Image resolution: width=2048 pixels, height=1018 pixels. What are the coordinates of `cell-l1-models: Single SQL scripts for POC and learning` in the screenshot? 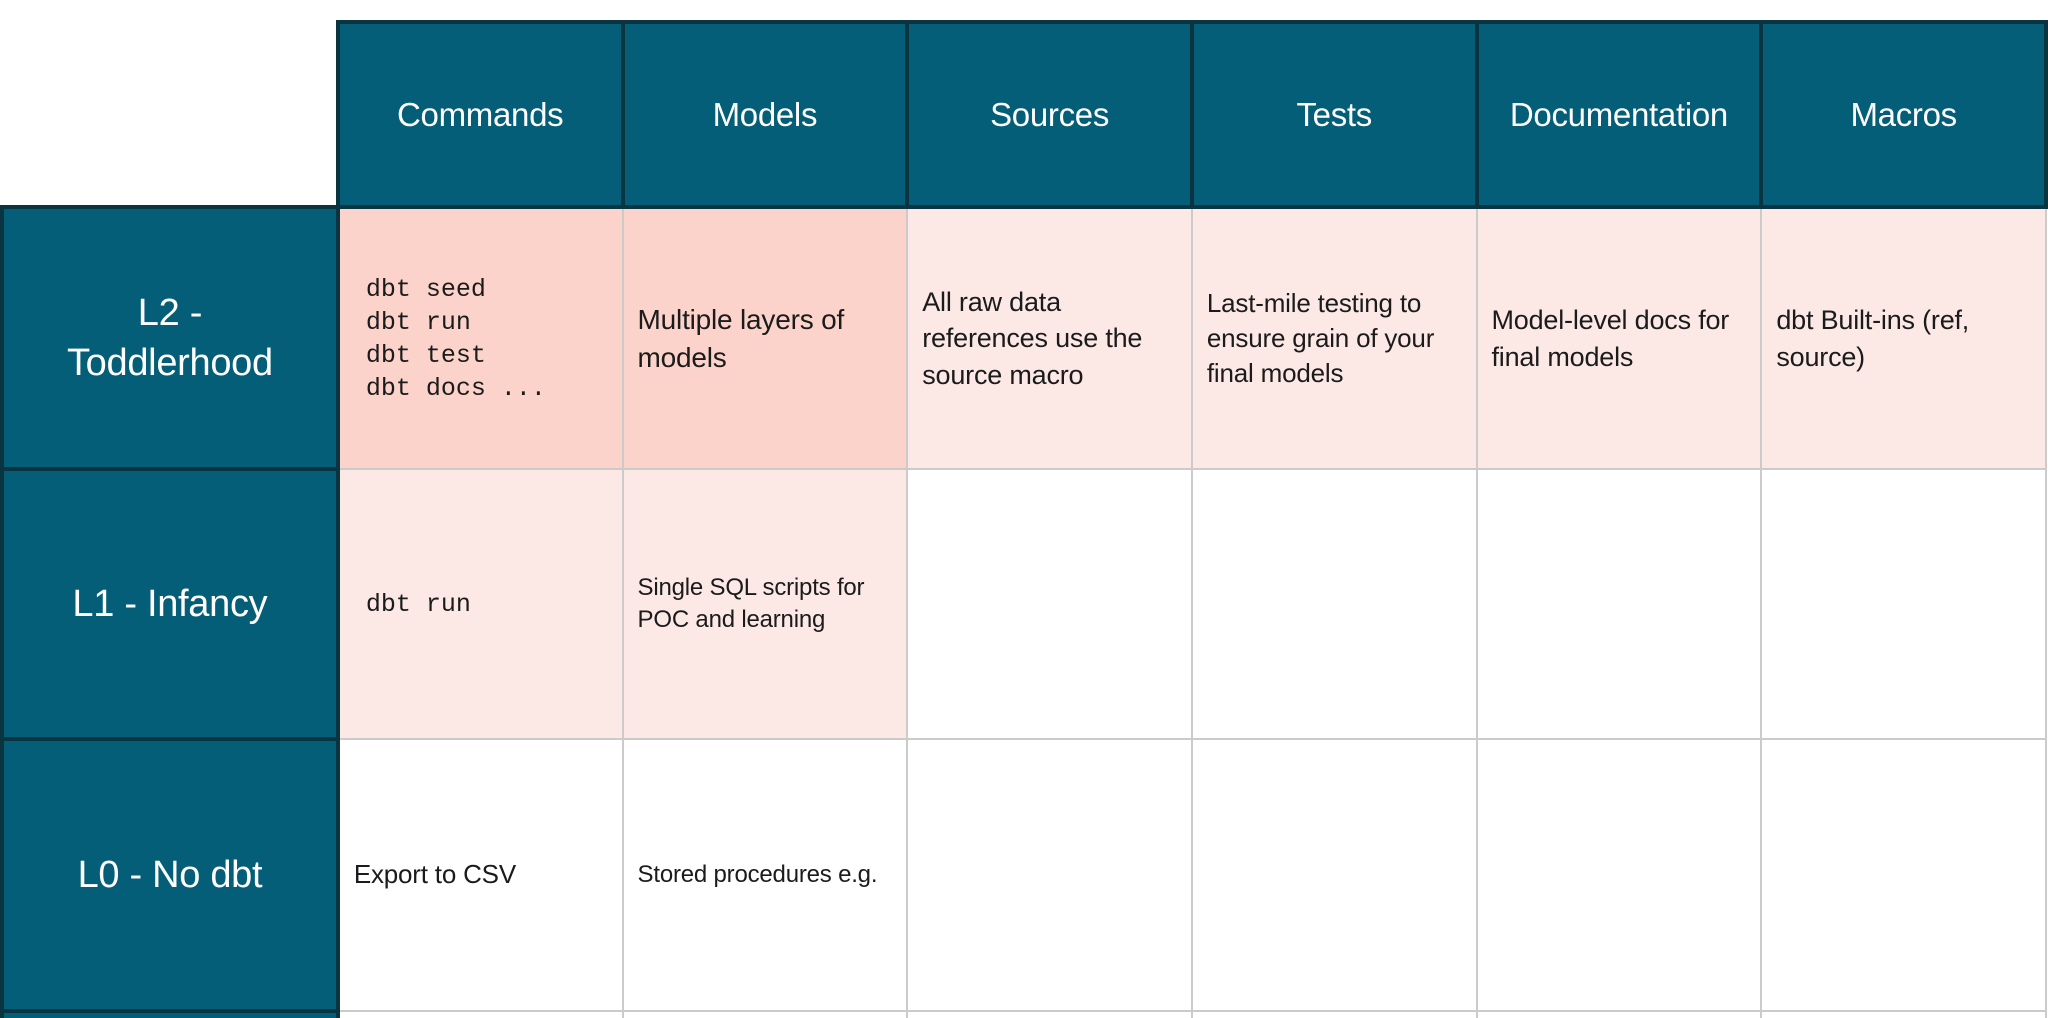 It's located at (765, 604).